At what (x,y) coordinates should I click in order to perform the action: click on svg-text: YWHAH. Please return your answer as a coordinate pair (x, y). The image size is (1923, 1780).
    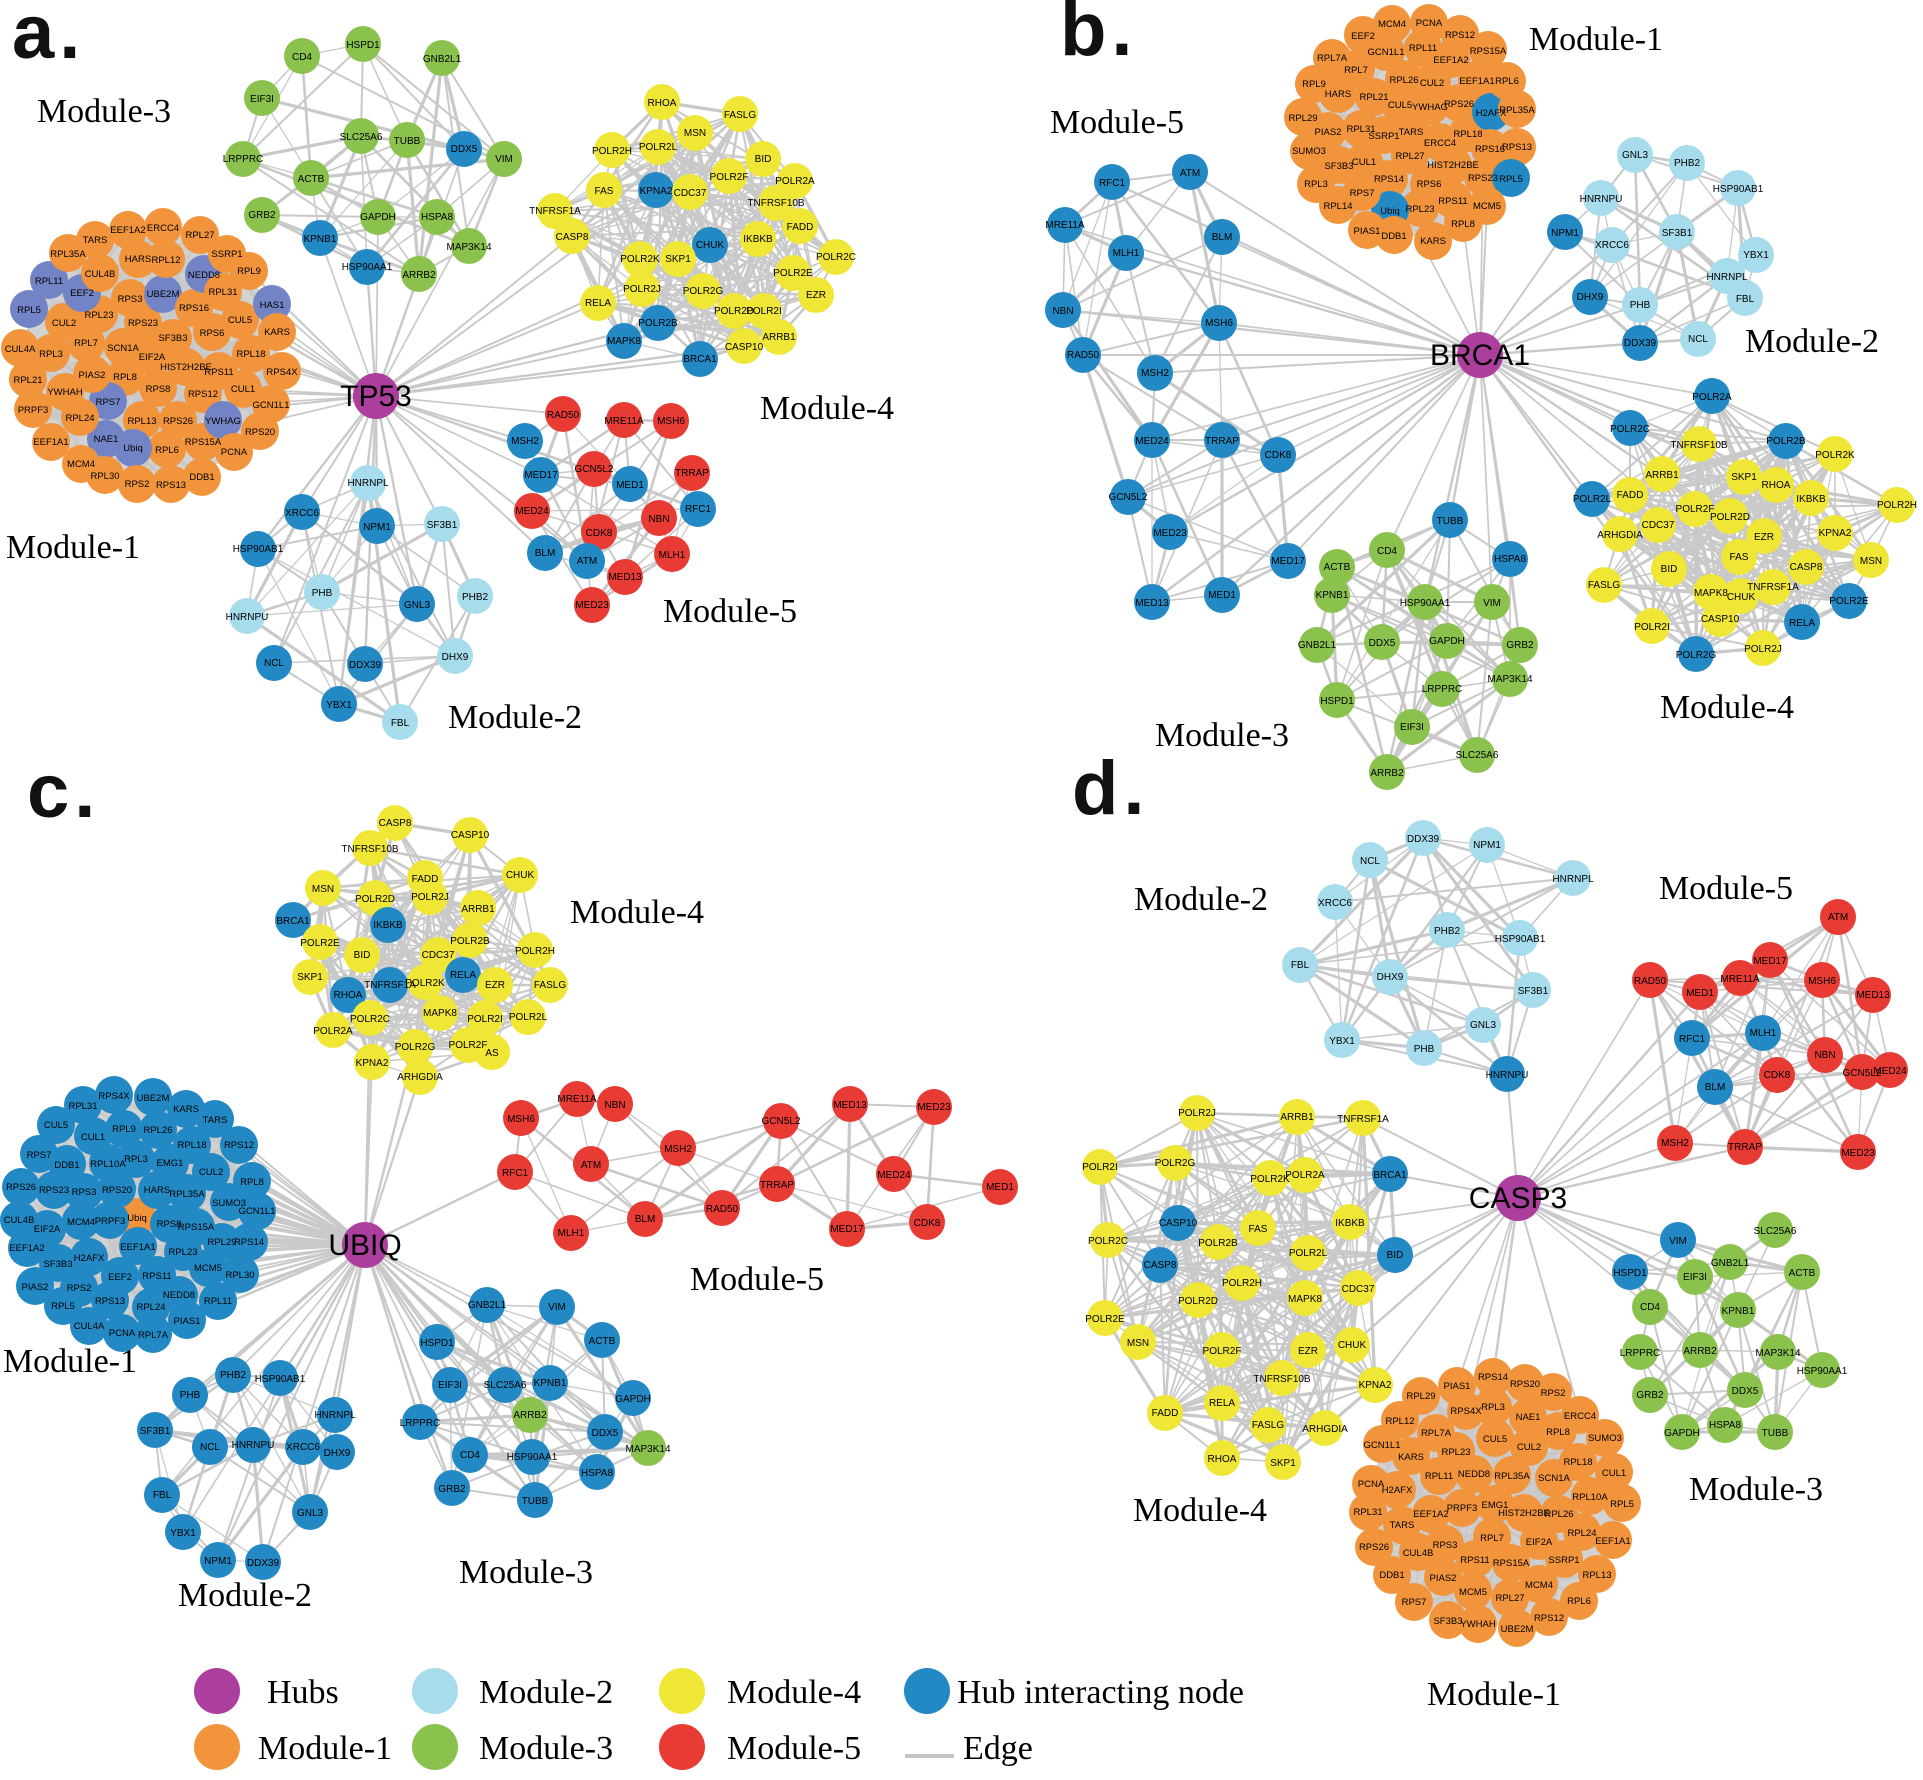
    Looking at the image, I should click on (65, 392).